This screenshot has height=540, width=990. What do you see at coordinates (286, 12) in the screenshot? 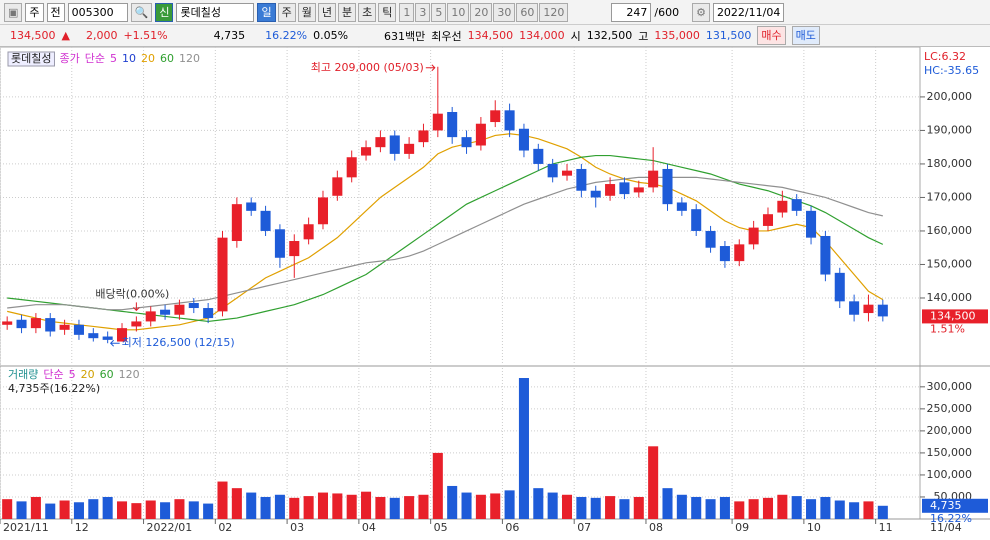
I see `period-button: 주` at bounding box center [286, 12].